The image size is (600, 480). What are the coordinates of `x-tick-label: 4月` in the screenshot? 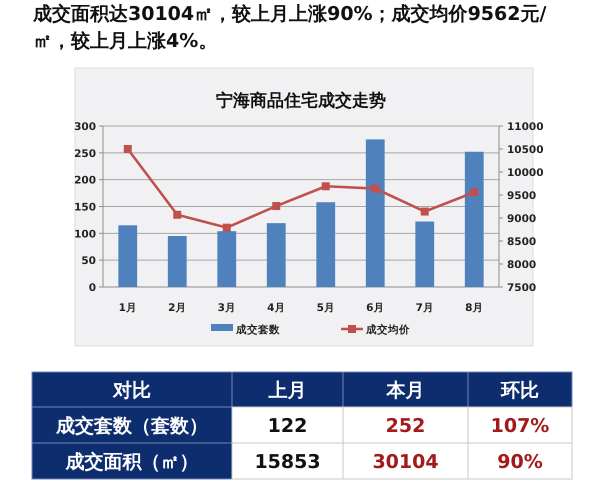 It's located at (276, 308).